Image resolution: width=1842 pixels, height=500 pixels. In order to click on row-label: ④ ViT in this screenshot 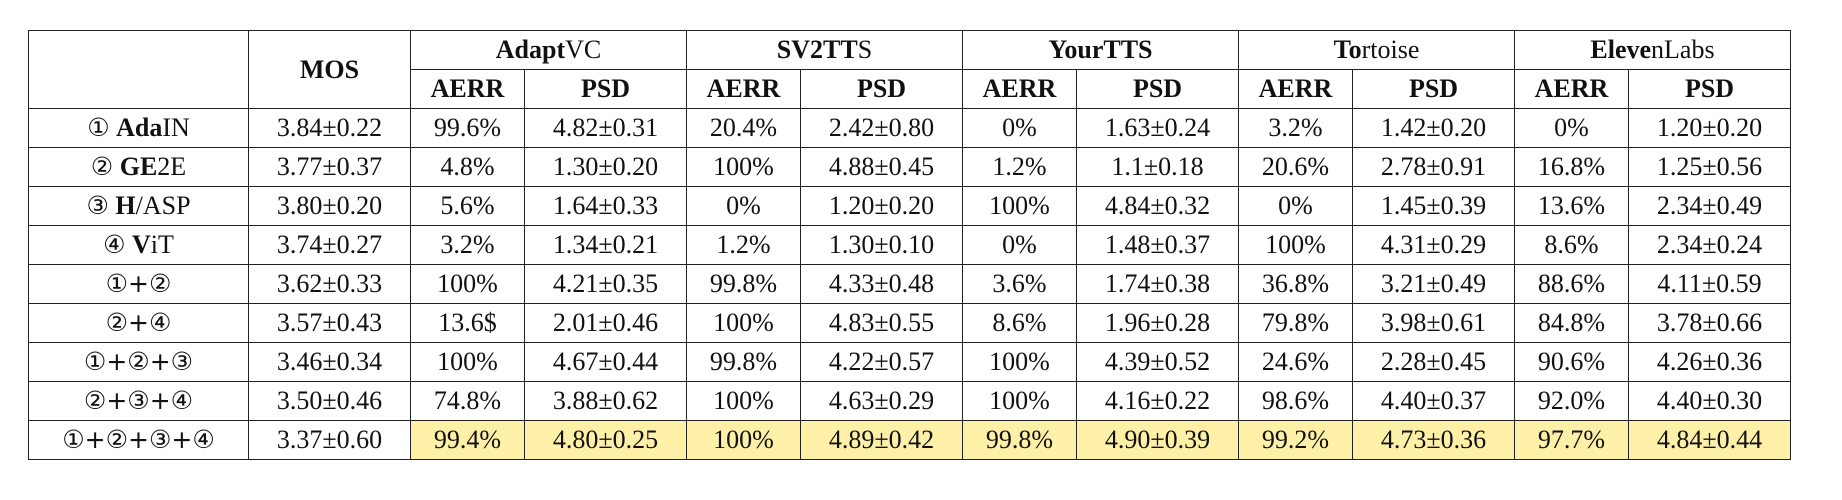, I will do `click(138, 245)`.